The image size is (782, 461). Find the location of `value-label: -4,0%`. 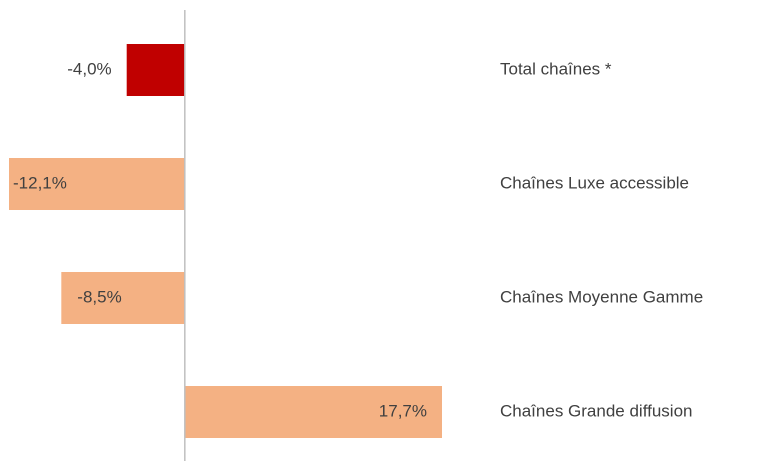

value-label: -4,0% is located at coordinates (89, 68).